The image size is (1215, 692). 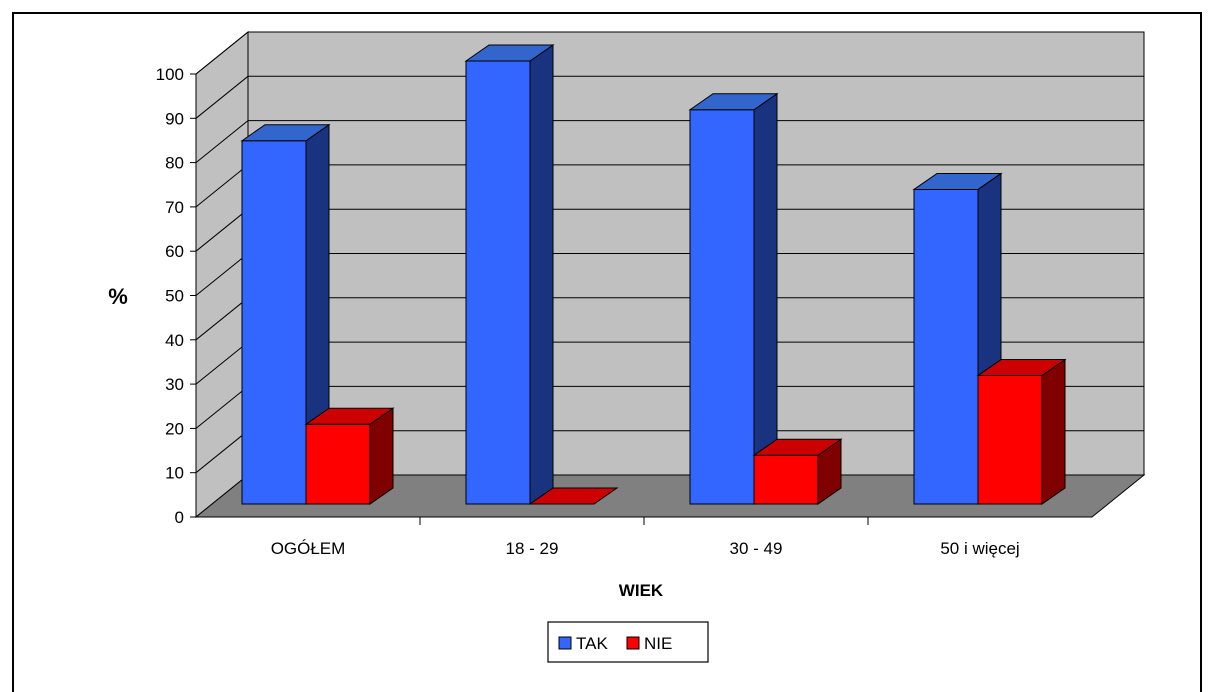 I want to click on y-tick-label: 0, so click(x=179, y=517).